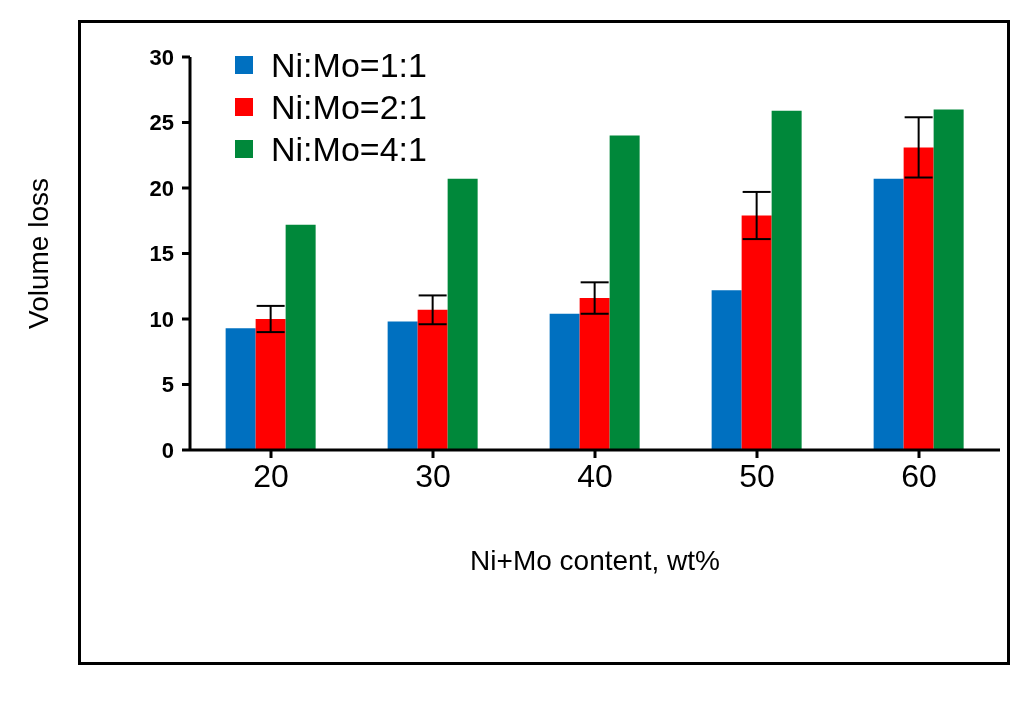 This screenshot has height=721, width=1025. I want to click on x-tick-label: 20, so click(271, 475).